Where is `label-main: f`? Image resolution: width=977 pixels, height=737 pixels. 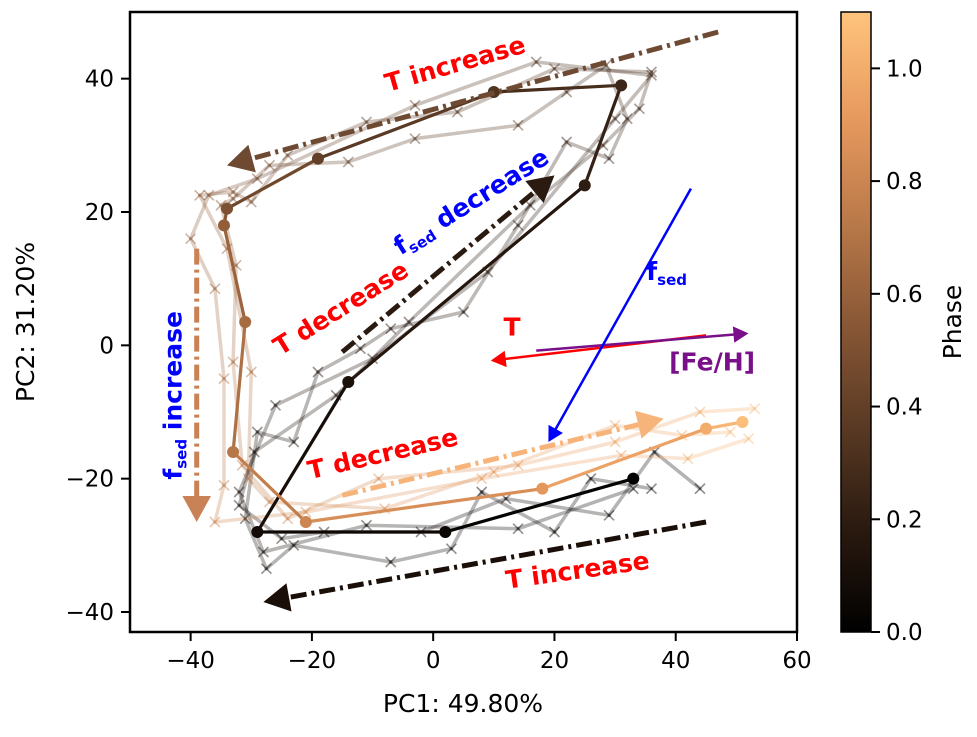 label-main: f is located at coordinates (652, 271).